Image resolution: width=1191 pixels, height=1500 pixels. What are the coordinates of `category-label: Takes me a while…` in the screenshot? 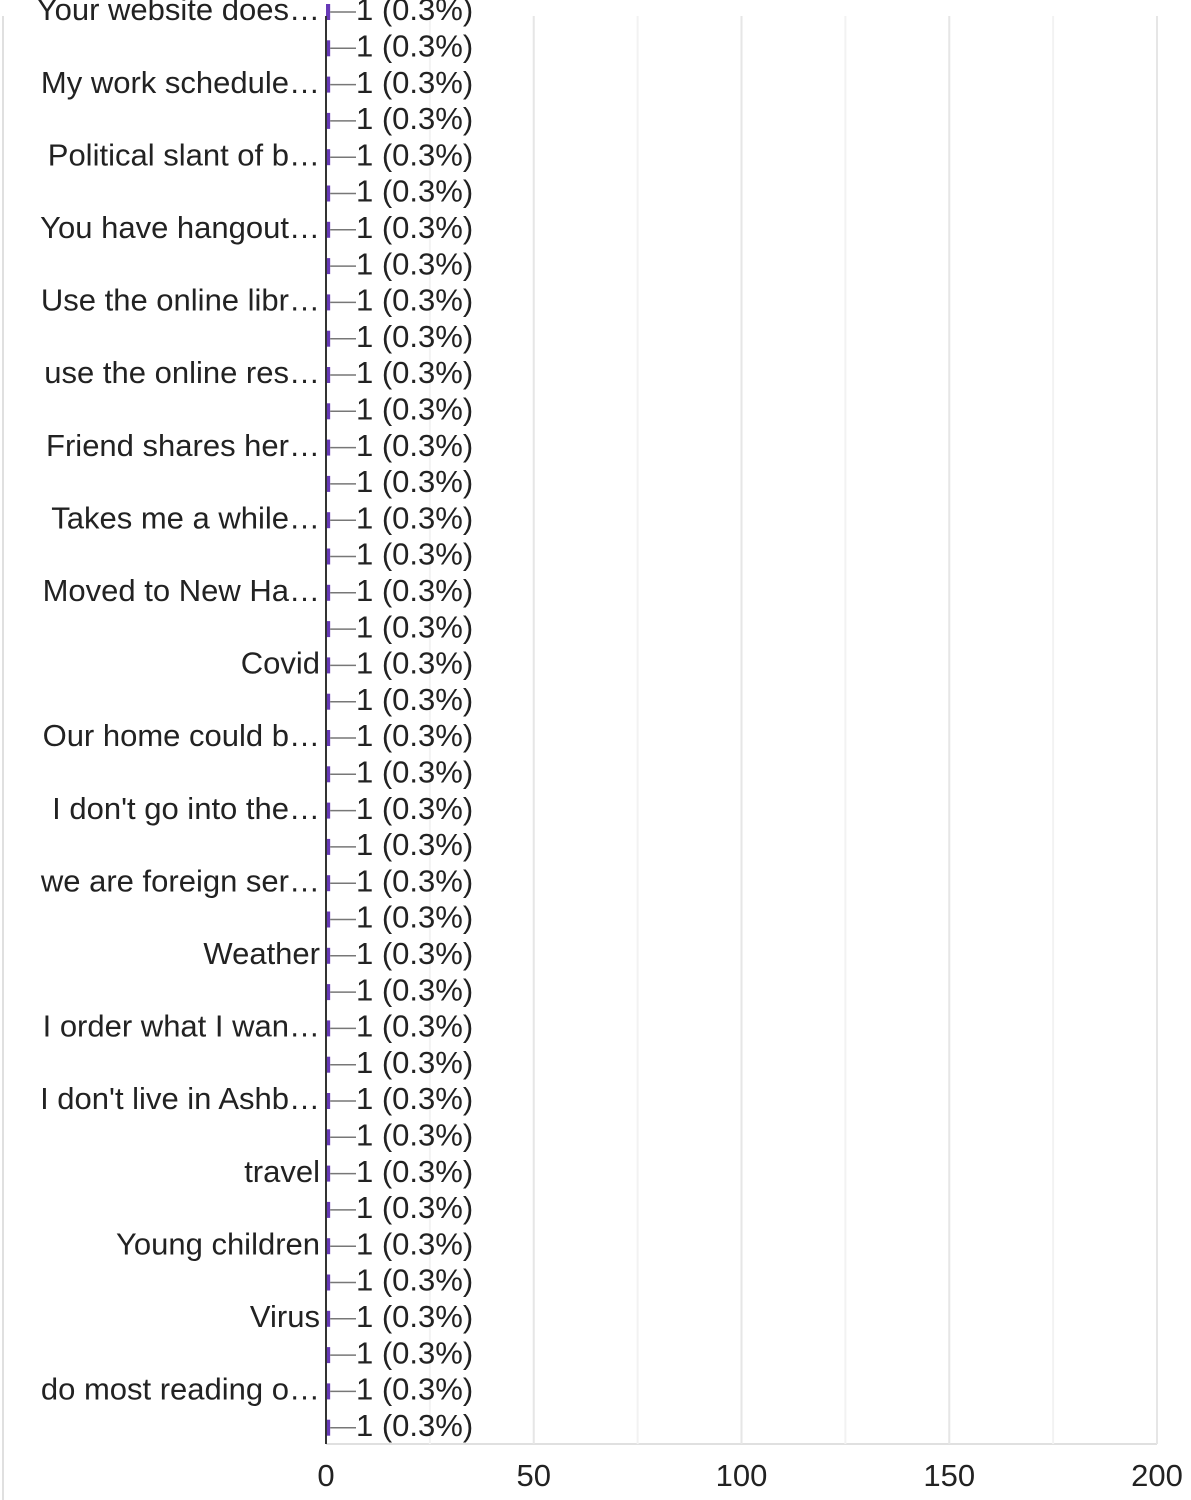 It's located at (185, 517).